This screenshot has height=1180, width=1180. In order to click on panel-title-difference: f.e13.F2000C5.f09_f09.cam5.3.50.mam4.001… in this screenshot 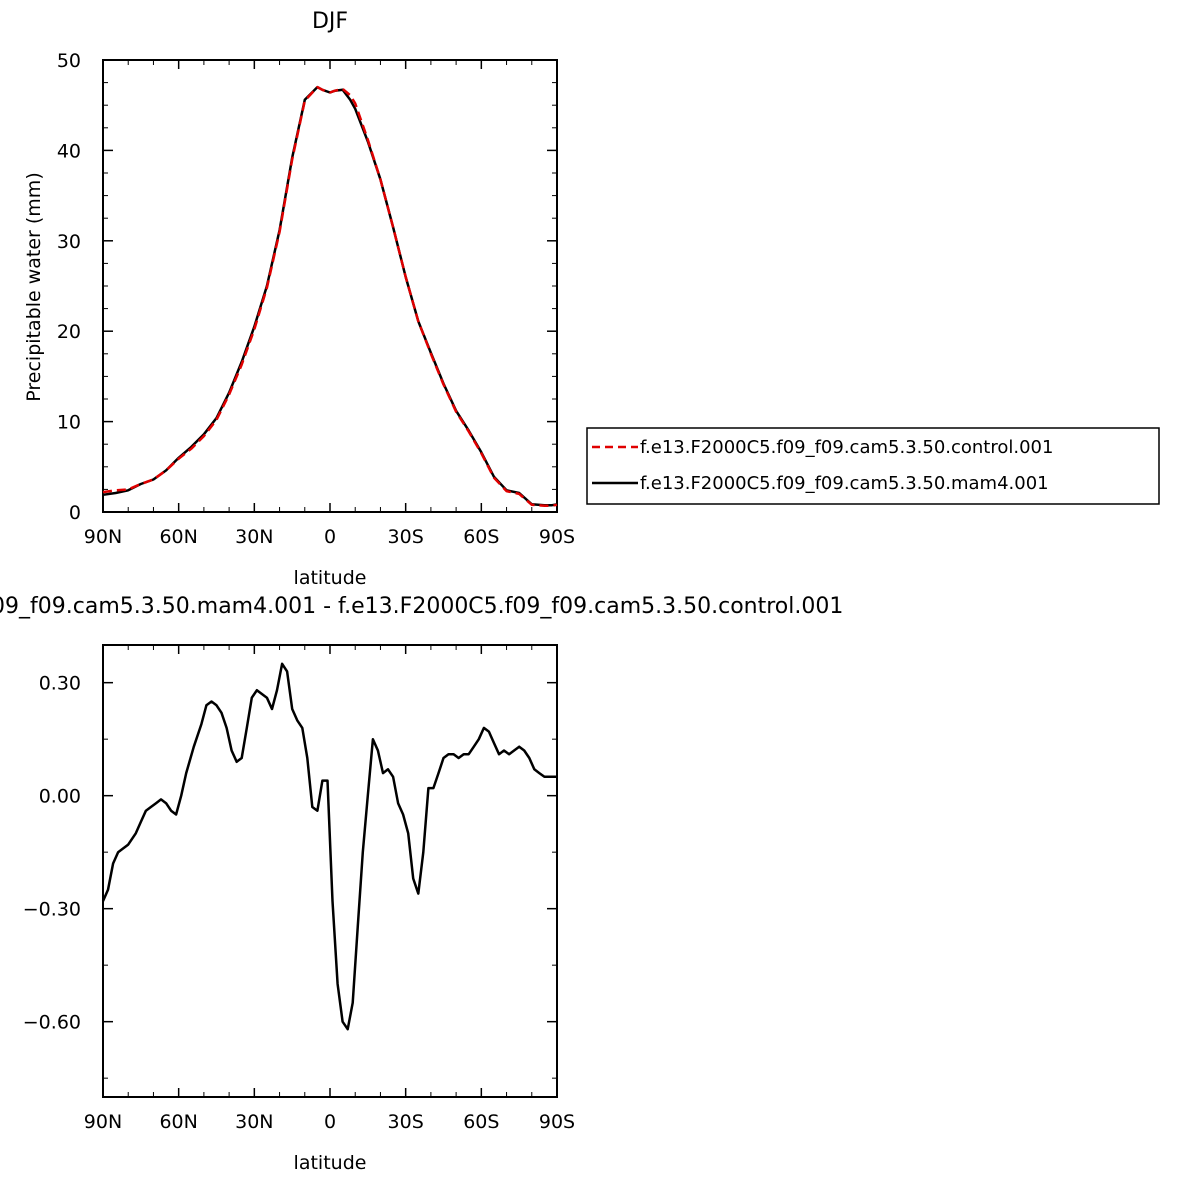, I will do `click(421, 606)`.